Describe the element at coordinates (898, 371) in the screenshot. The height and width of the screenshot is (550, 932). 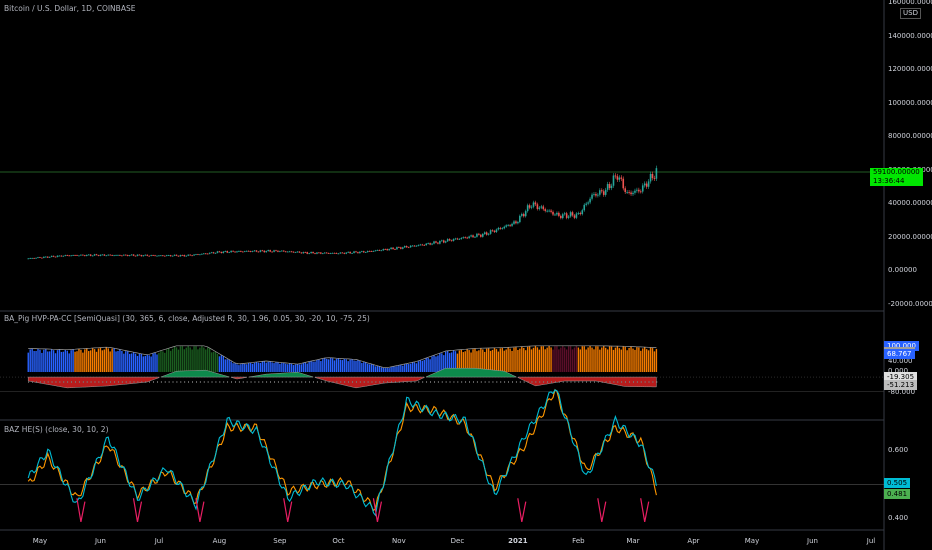
I see `hvp-tick-label: 0.000` at that location.